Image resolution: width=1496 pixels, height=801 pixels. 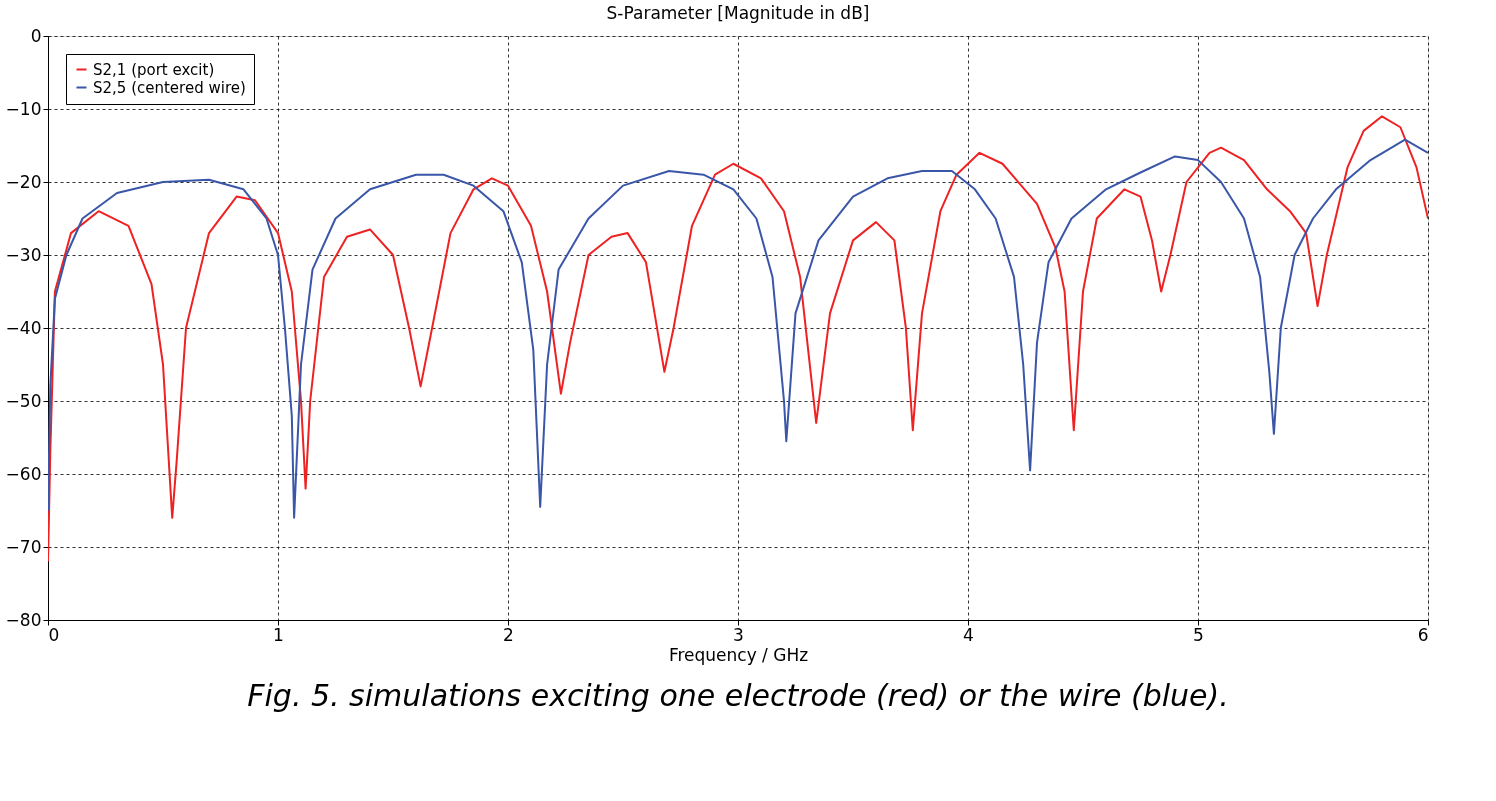 I want to click on legend-label: S2,5 (centered wire), so click(x=169, y=87).